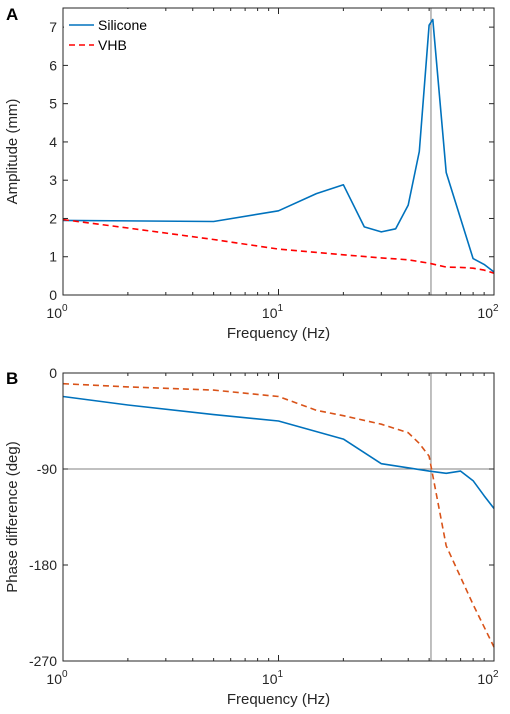  I want to click on y-tick-label: -90, so click(47, 469).